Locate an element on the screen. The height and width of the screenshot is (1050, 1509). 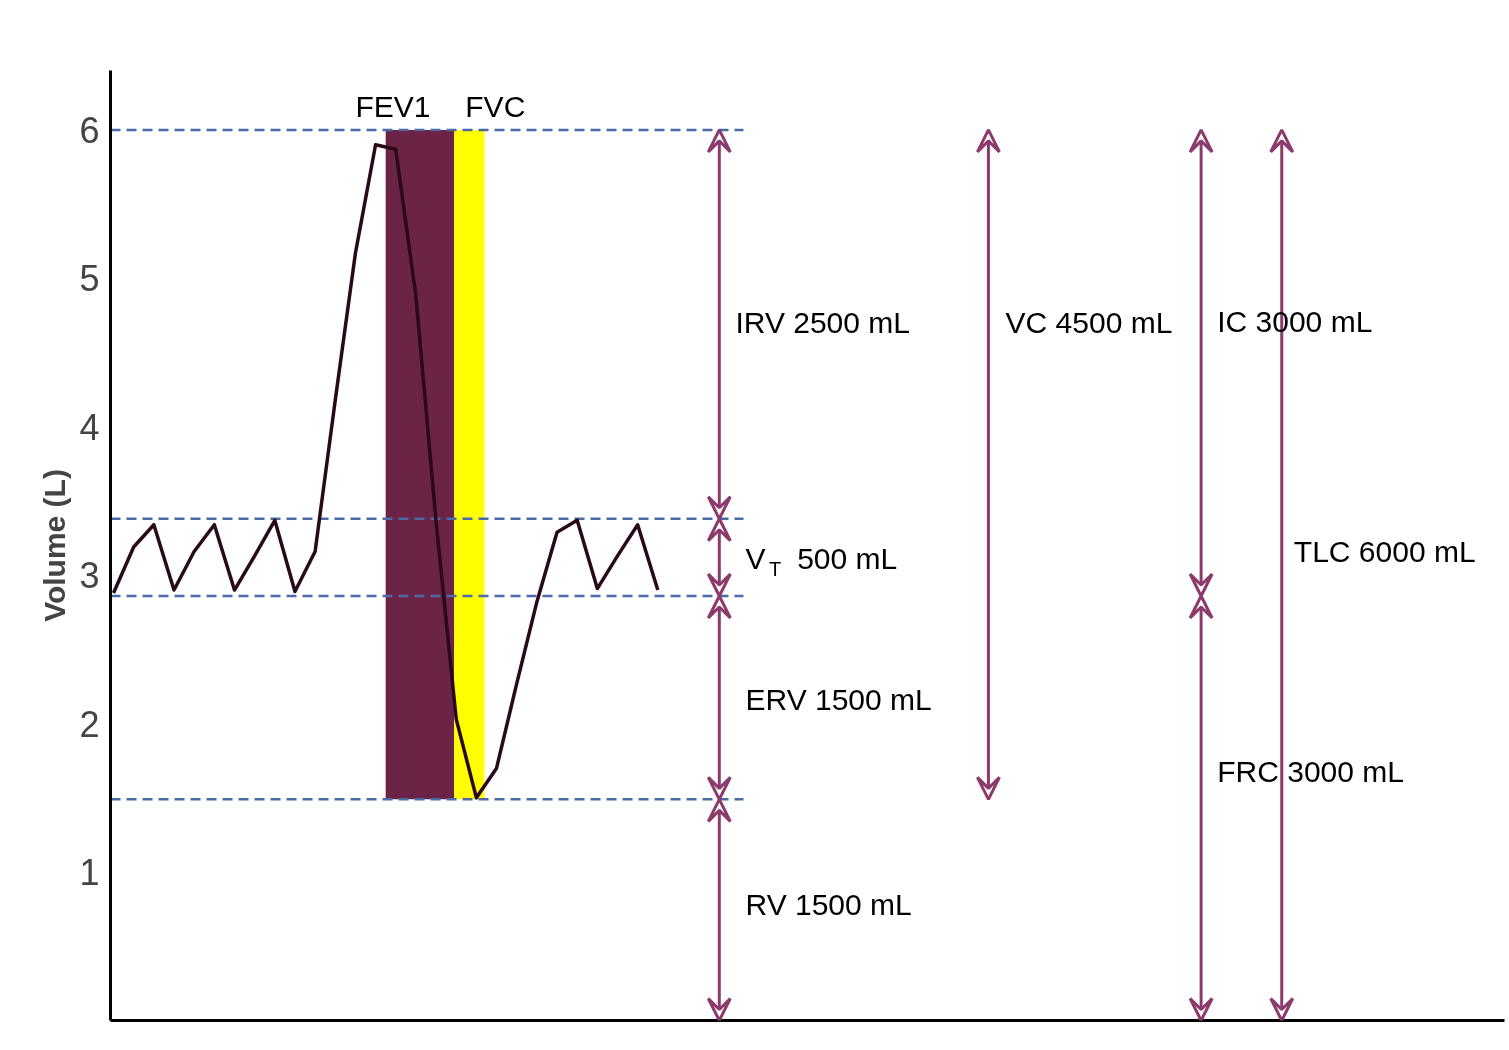
y-tick-label: 1 is located at coordinates (89, 873).